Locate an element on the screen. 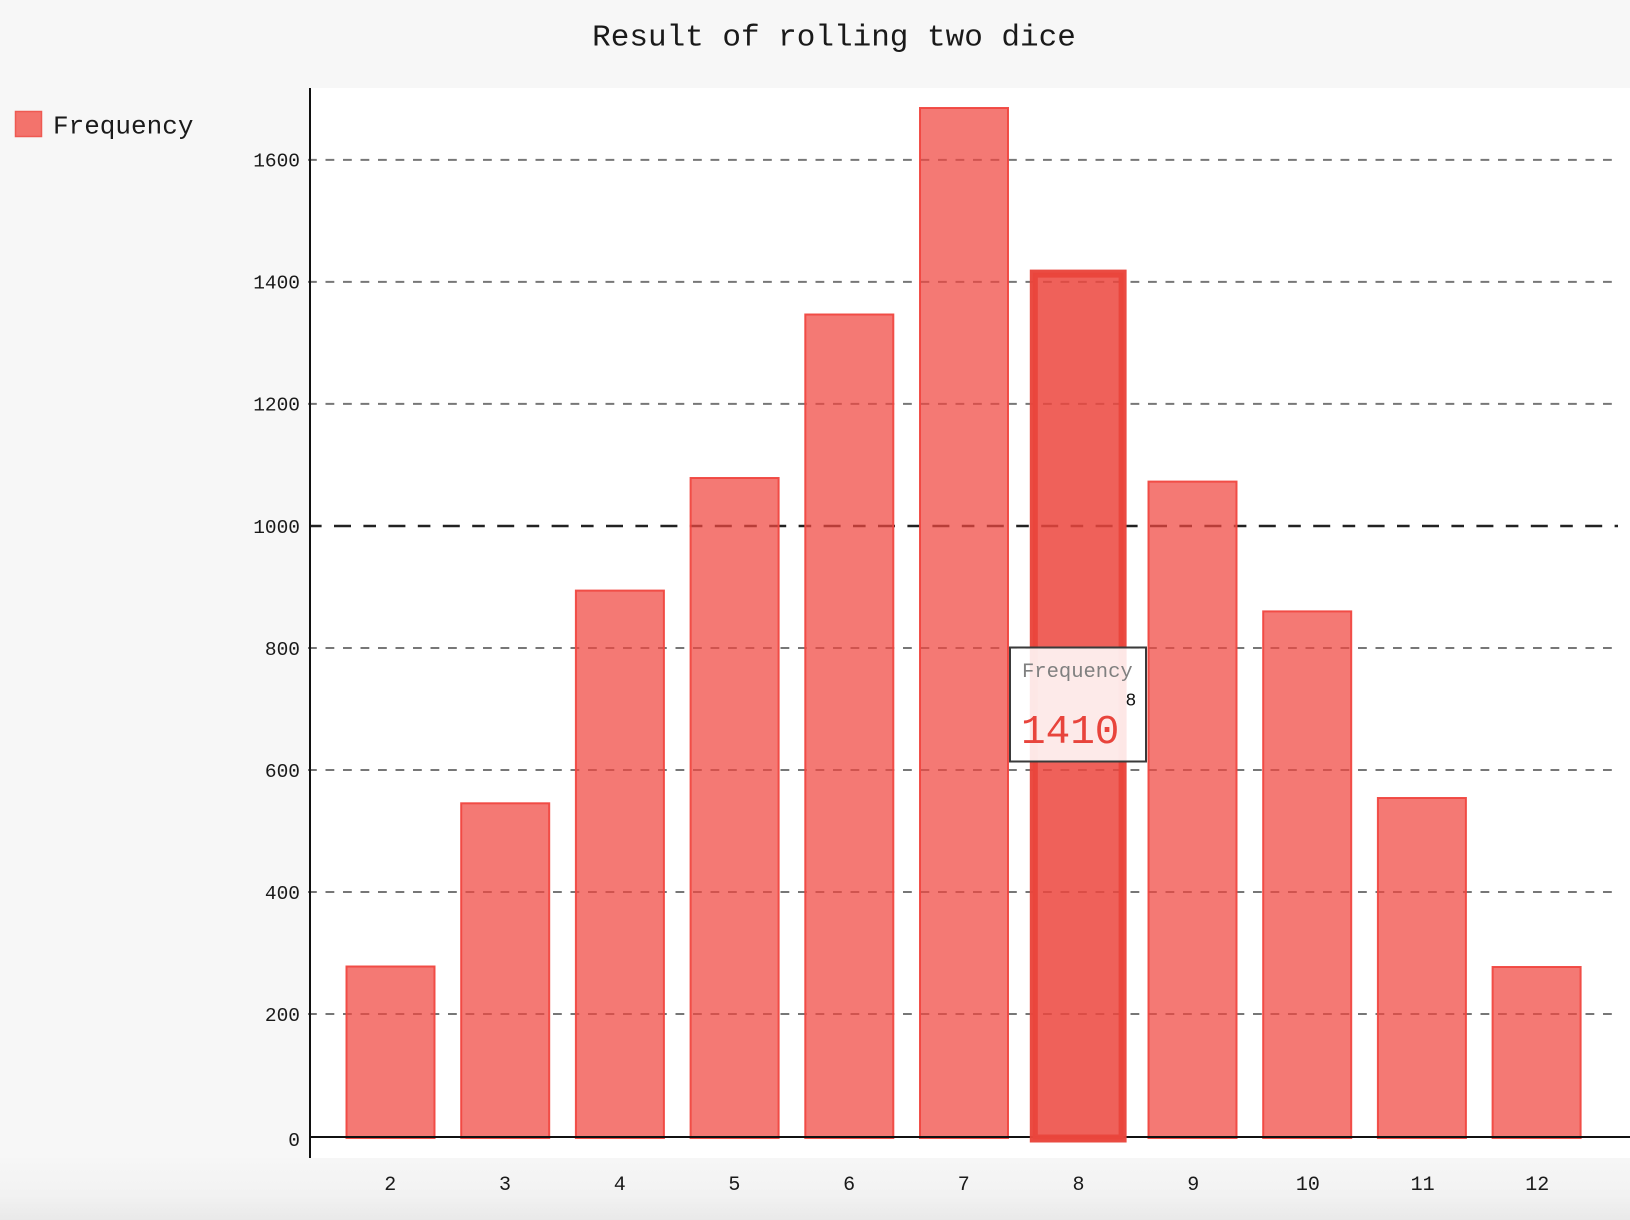 Image resolution: width=1630 pixels, height=1220 pixels. svg-text: Result of rolling two dice is located at coordinates (834, 38).